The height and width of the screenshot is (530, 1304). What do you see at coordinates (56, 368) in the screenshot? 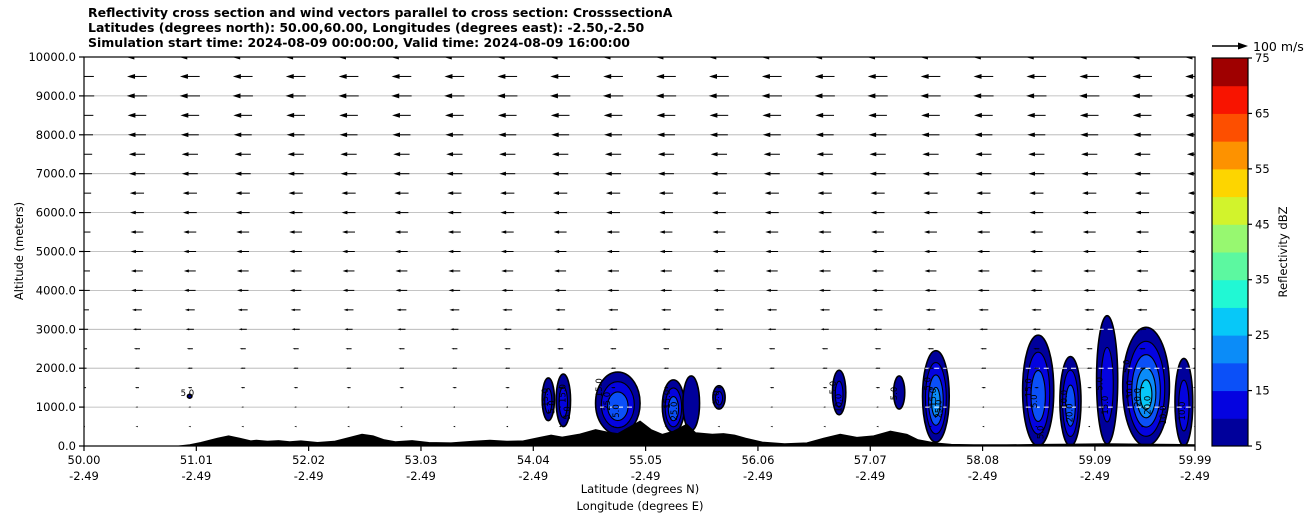
I see `y-tick-label: 2000.0` at bounding box center [56, 368].